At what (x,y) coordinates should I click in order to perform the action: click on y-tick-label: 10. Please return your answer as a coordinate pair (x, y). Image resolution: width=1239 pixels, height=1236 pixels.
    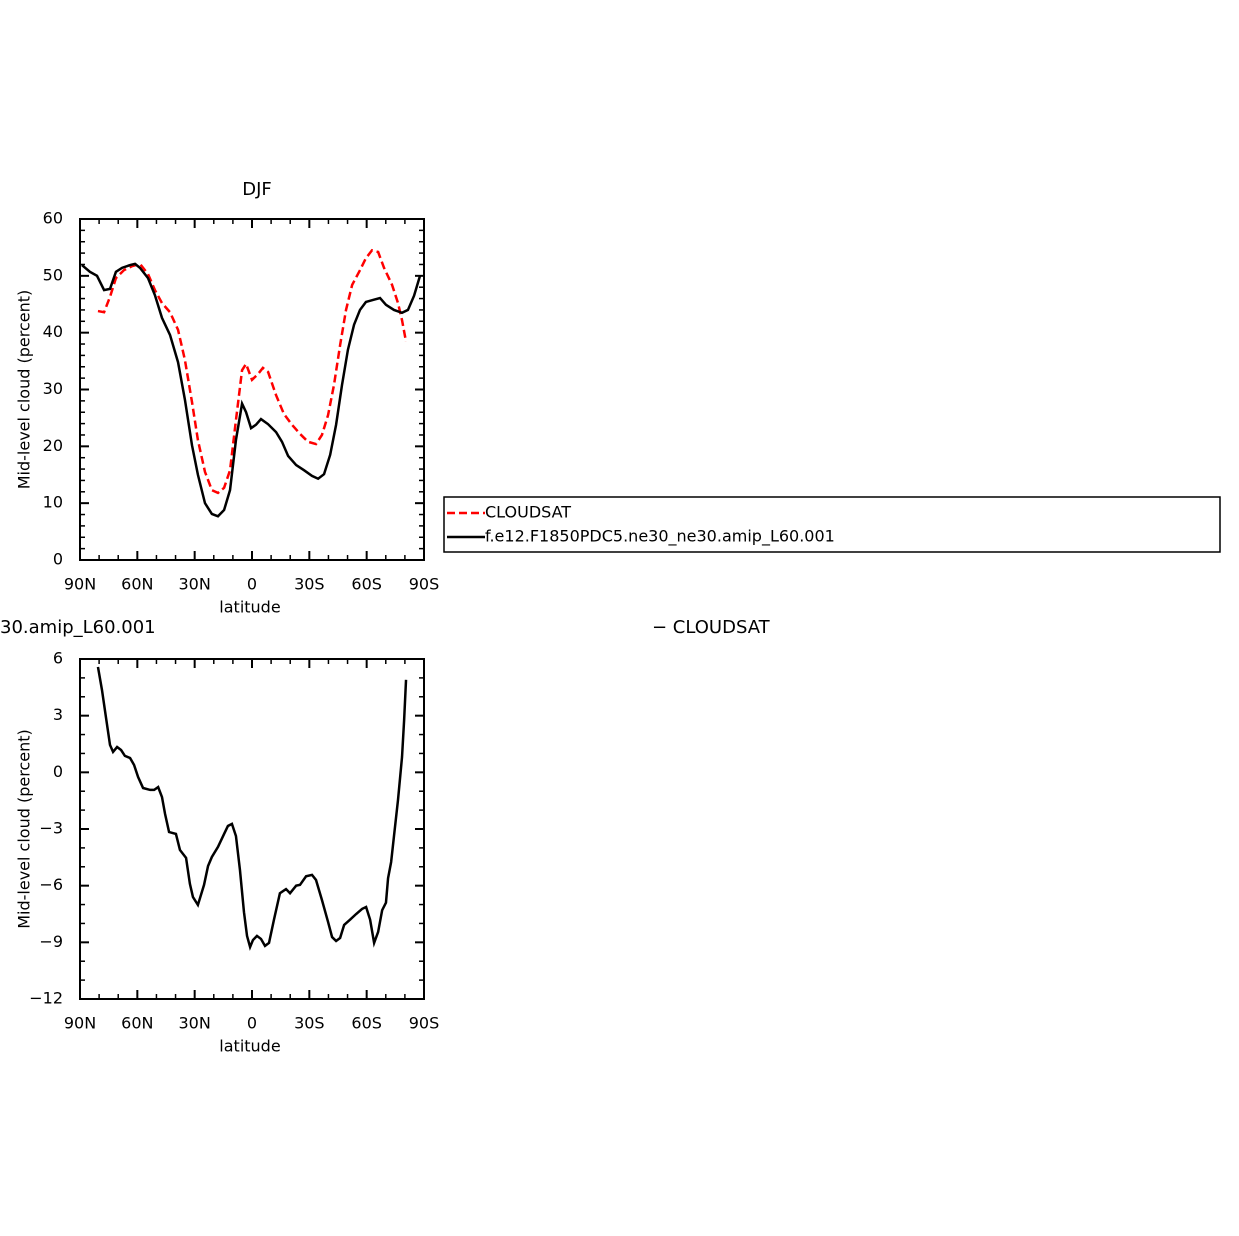
    Looking at the image, I should click on (53, 502).